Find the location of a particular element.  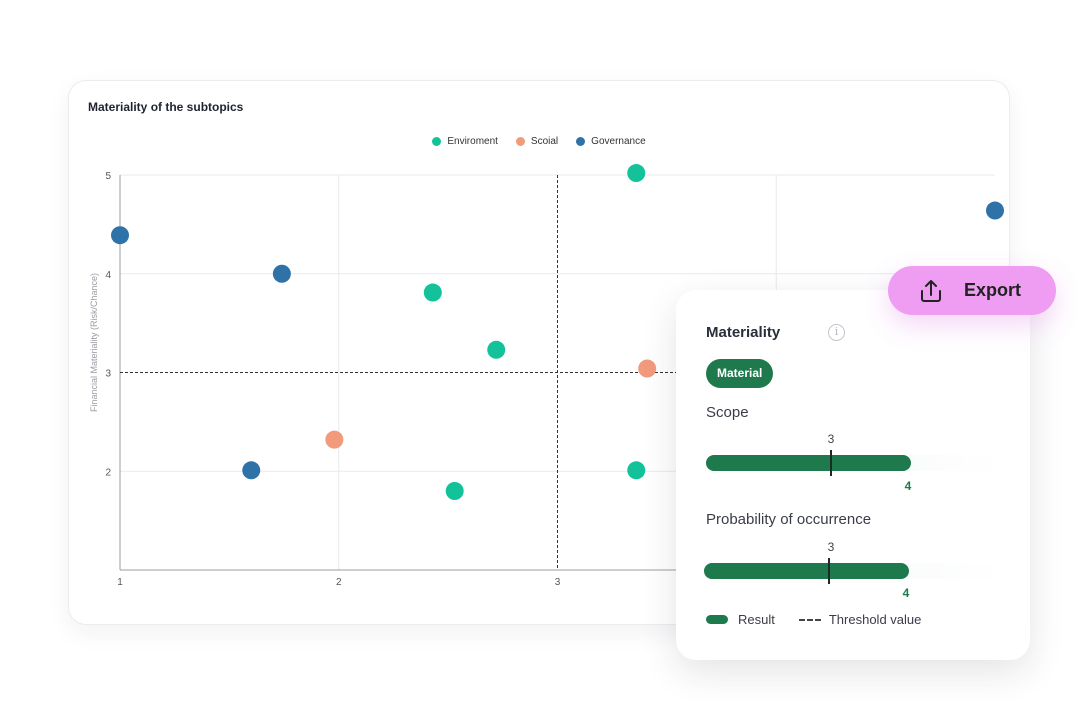

detail-title: Materiality is located at coordinates (743, 332).